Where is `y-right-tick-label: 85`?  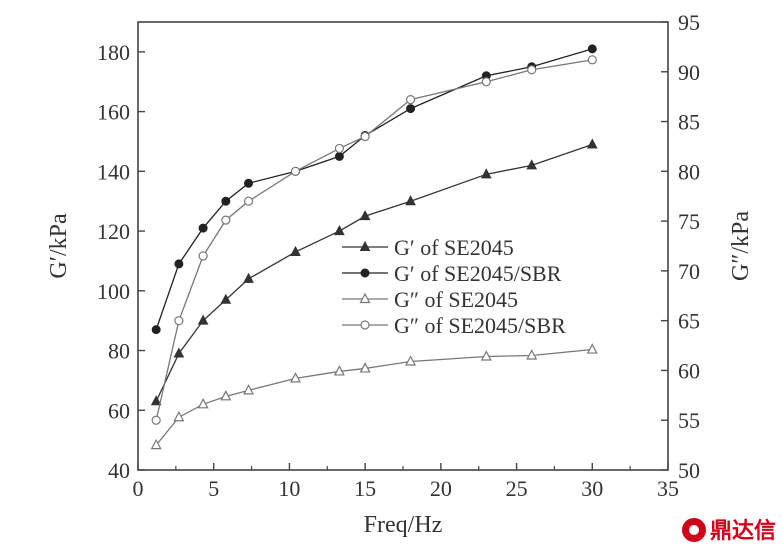
y-right-tick-label: 85 is located at coordinates (689, 122).